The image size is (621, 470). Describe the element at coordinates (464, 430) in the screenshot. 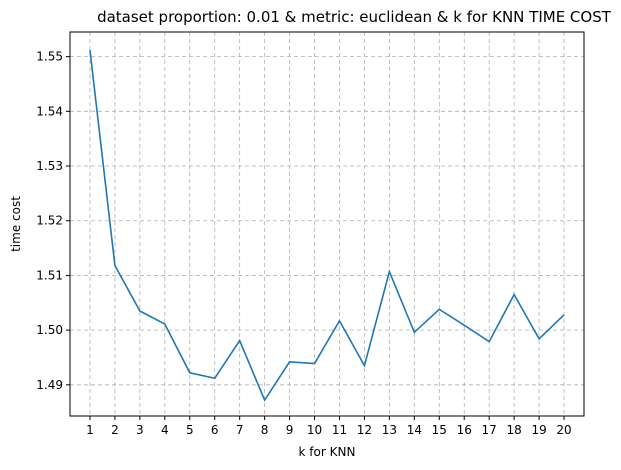

I see `x-tick-label: 16` at that location.